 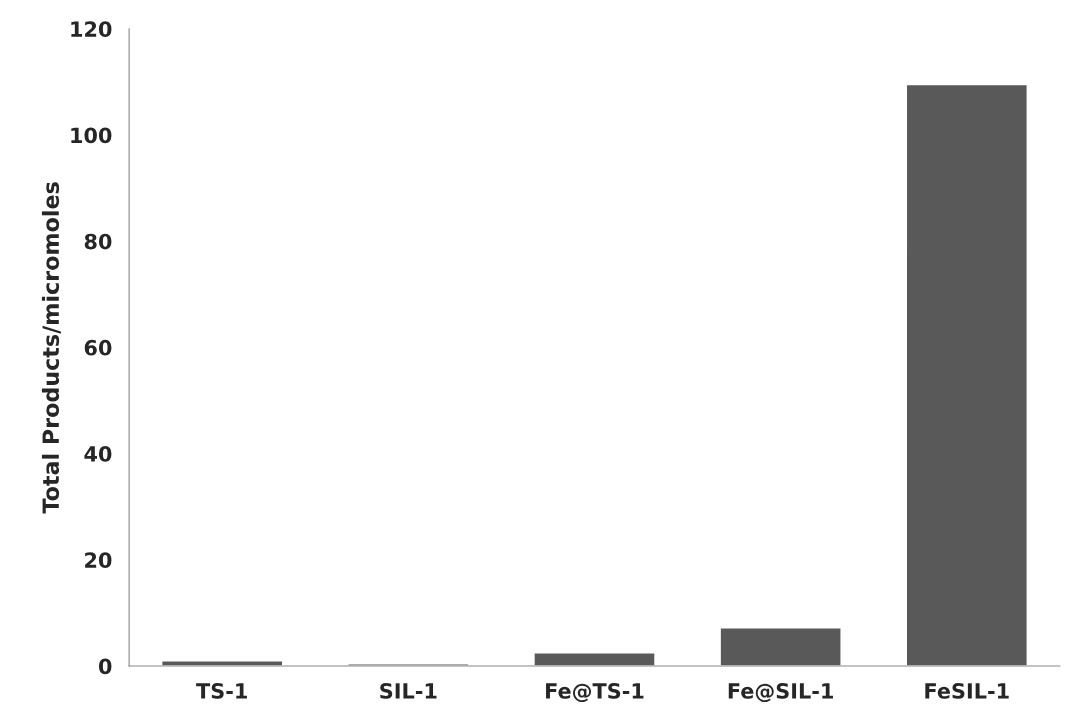 What do you see at coordinates (967, 691) in the screenshot?
I see `x-tick-label: FeSIL-1` at bounding box center [967, 691].